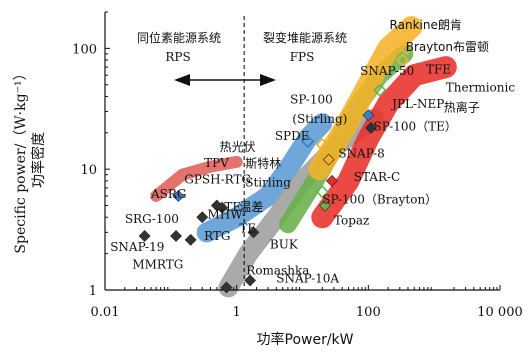 The width and height of the screenshot is (528, 352). What do you see at coordinates (332, 180) in the screenshot?
I see `point-star-c` at bounding box center [332, 180].